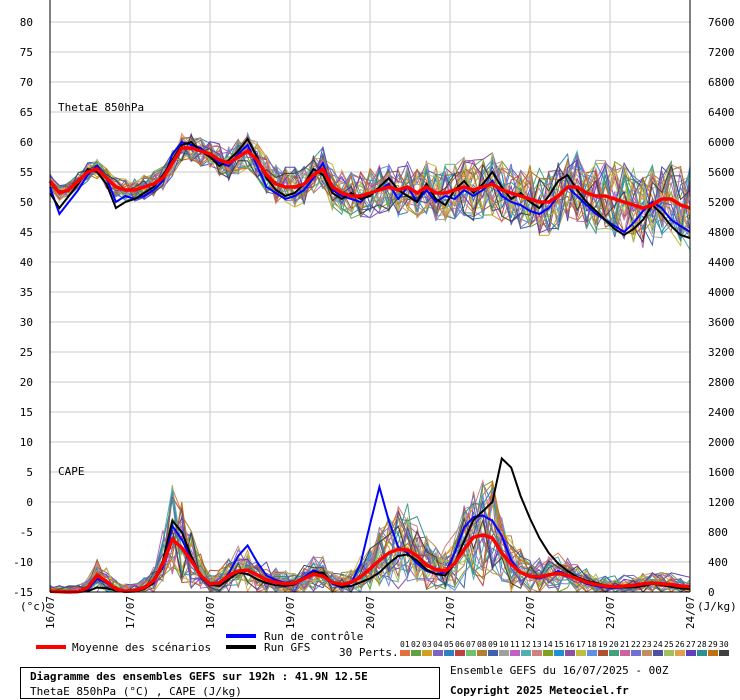  Describe the element at coordinates (450, 612) in the screenshot. I see `x-tick-label: 21/07` at that location.